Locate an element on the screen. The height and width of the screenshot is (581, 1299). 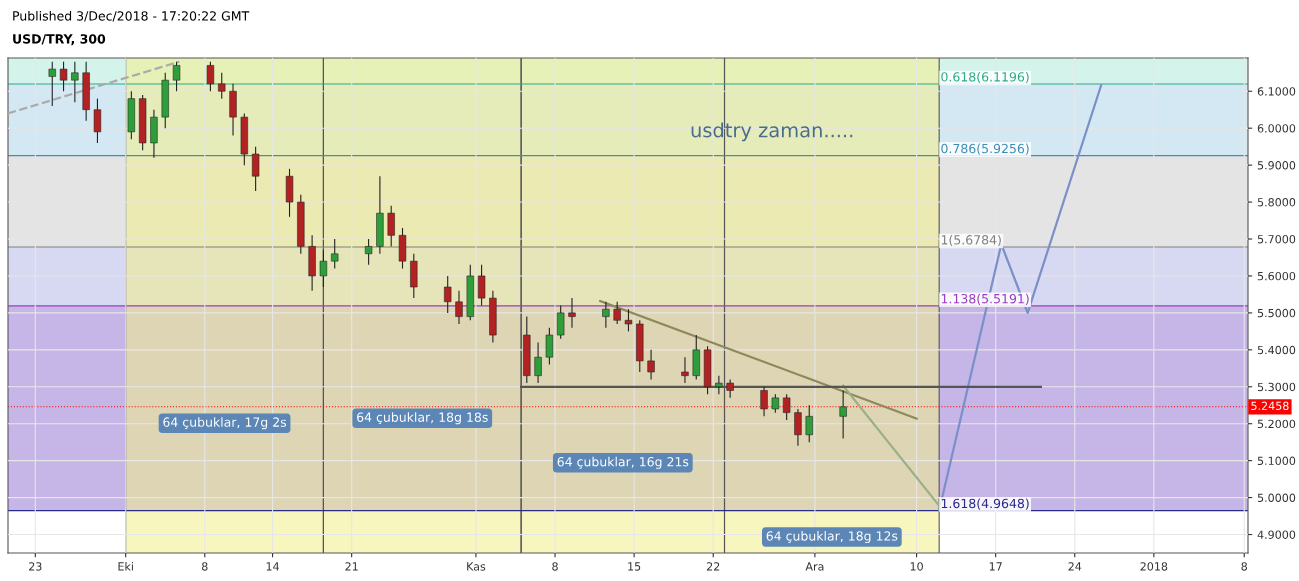
ref-line-label: 0.618(6.1196) is located at coordinates (985, 77).